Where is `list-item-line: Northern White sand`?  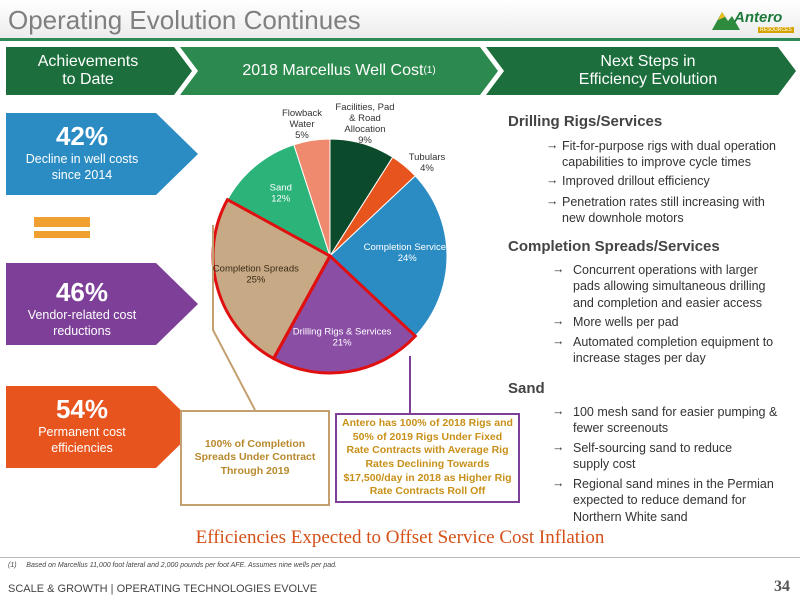
list-item-line: Northern White sand is located at coordinates (630, 516).